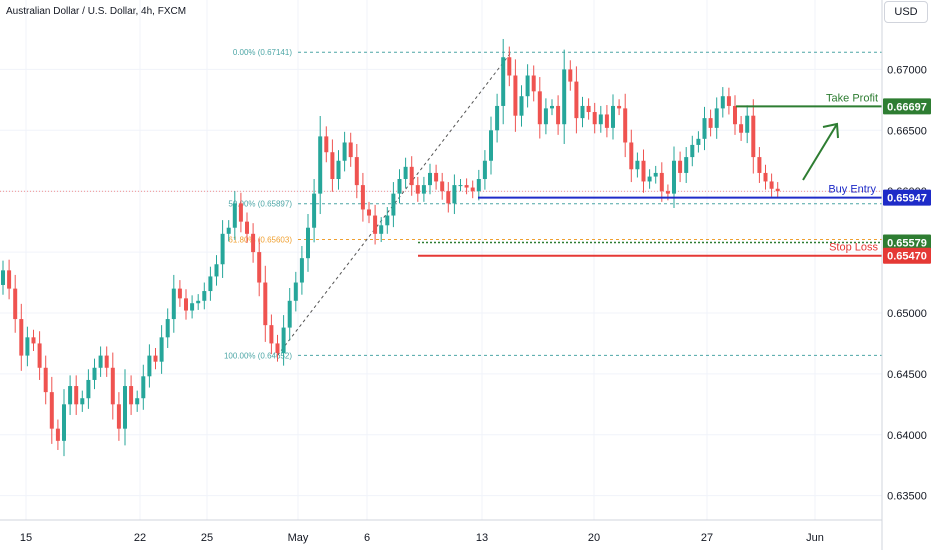 This screenshot has height=550, width=932. What do you see at coordinates (907, 106) in the screenshot?
I see `take-profit-price-tag: 0.66697` at bounding box center [907, 106].